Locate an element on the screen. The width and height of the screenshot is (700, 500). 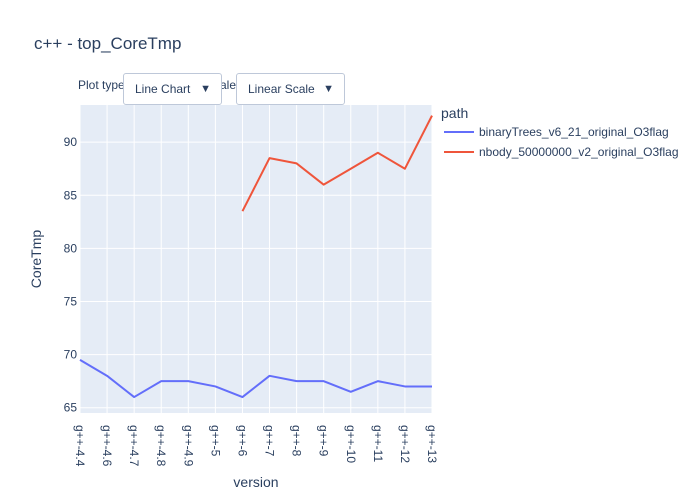
x-tick-label: g++-9 is located at coordinates (324, 441).